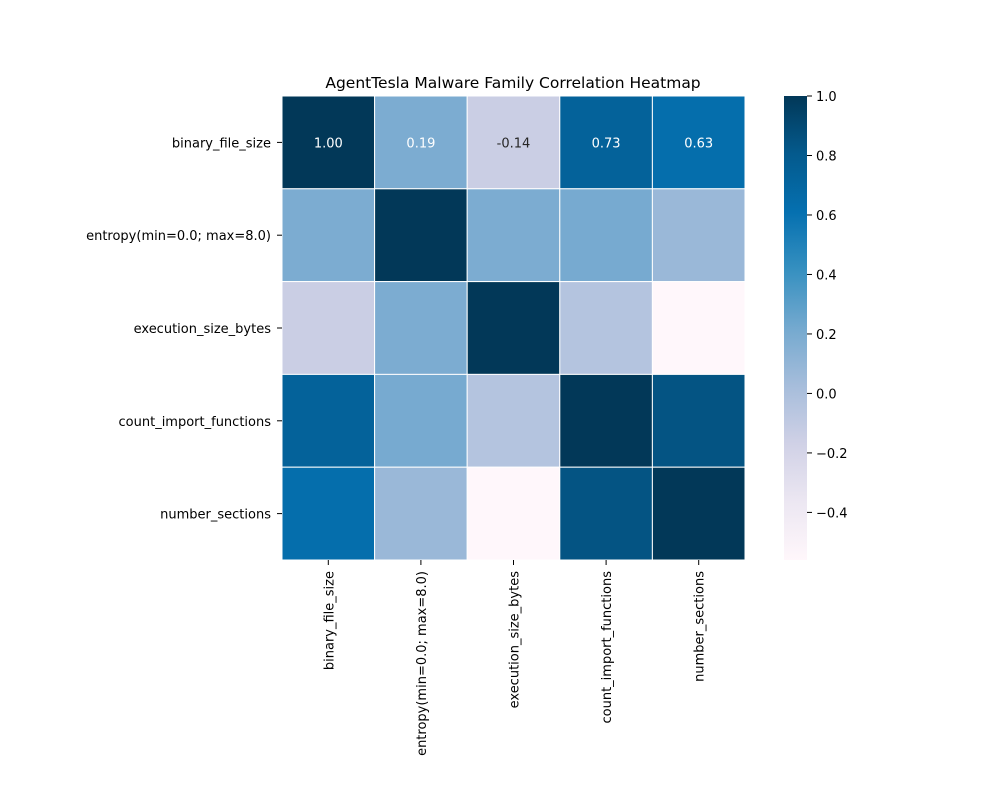 This screenshot has height=800, width=1000. Describe the element at coordinates (826, 394) in the screenshot. I see `colorbar-tick-label: 0.0` at that location.